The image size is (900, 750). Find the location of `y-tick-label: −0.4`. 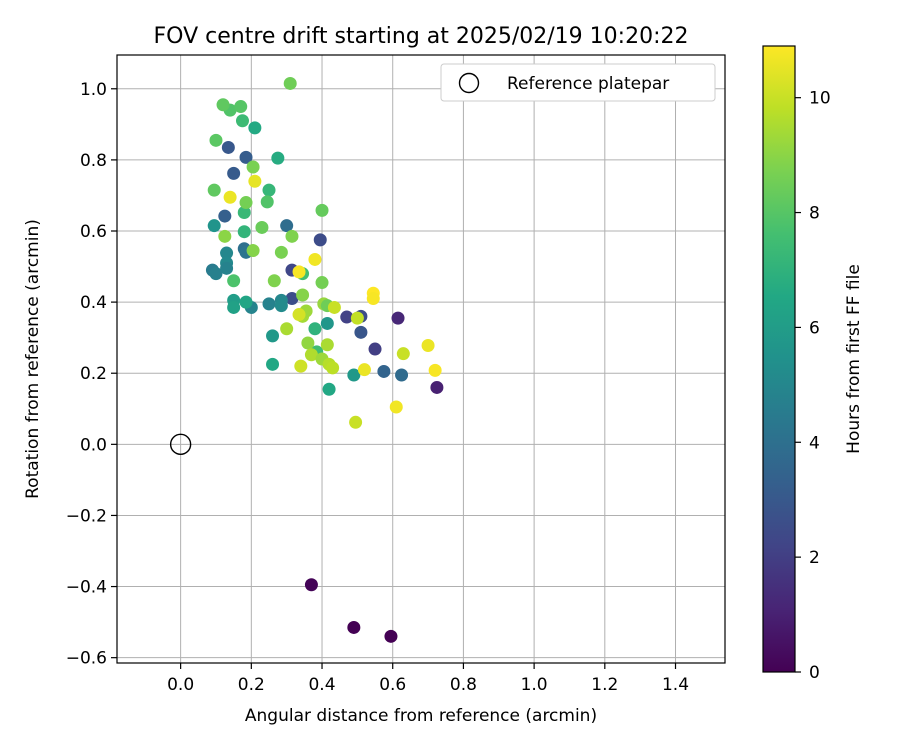

y-tick-label: −0.4 is located at coordinates (86, 588).